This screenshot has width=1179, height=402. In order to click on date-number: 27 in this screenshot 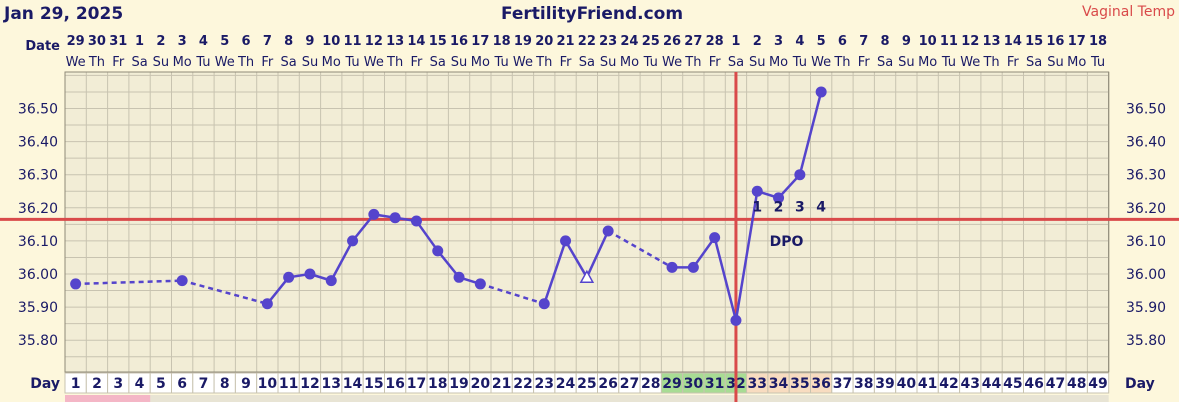, I will do `click(693, 41)`.